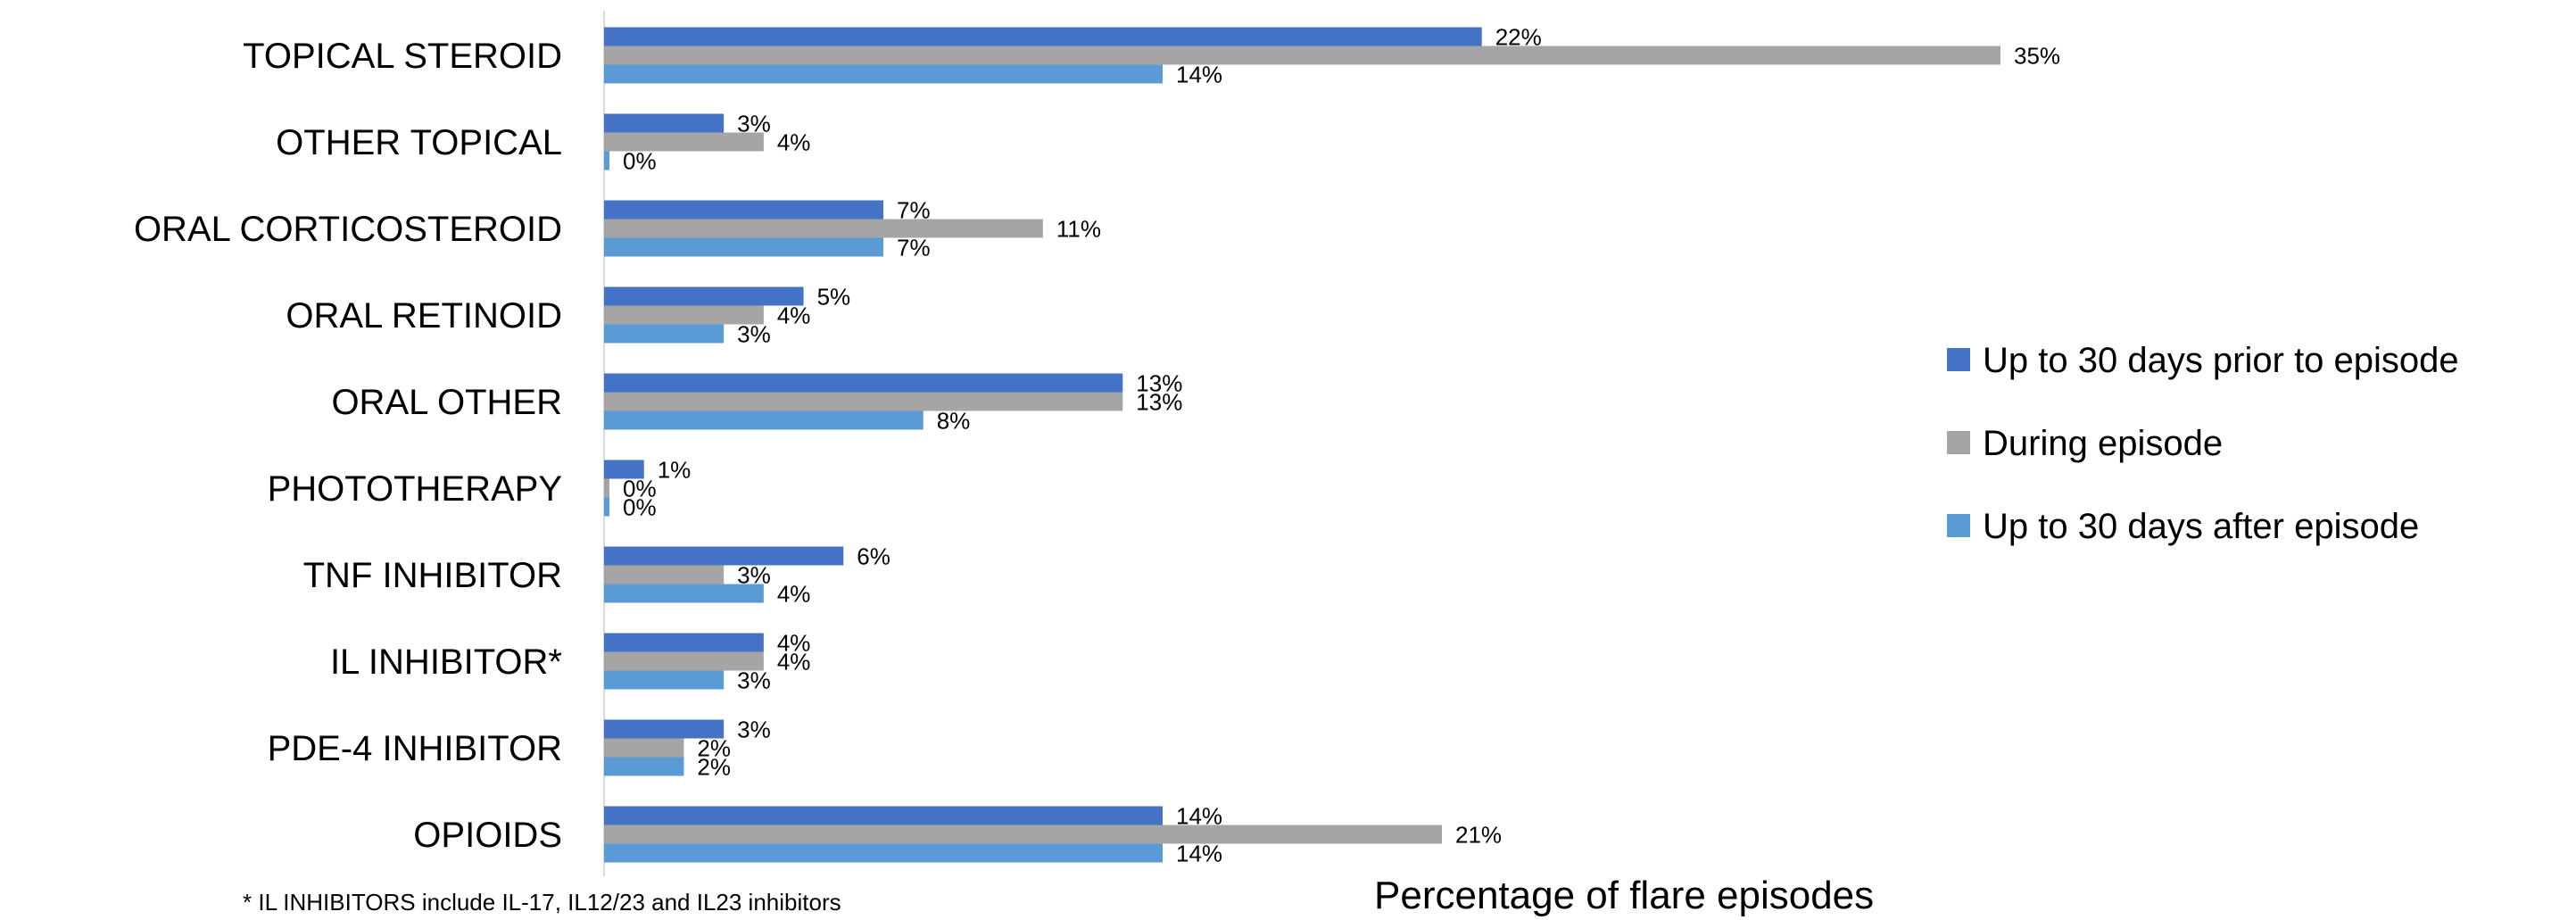  Describe the element at coordinates (2221, 360) in the screenshot. I see `legend-label-series-1: Up to 30 days prior to episode` at that location.